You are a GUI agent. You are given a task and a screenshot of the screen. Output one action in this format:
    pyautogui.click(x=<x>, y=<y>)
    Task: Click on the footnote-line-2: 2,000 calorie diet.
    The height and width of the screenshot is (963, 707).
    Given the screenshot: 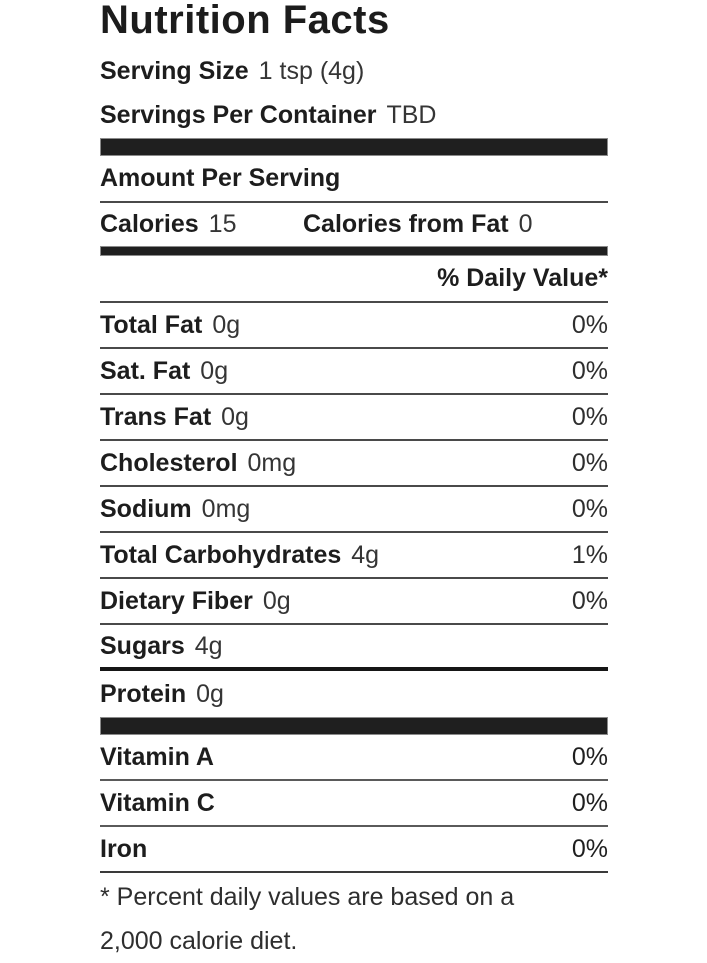 What is the action you would take?
    pyautogui.click(x=199, y=941)
    